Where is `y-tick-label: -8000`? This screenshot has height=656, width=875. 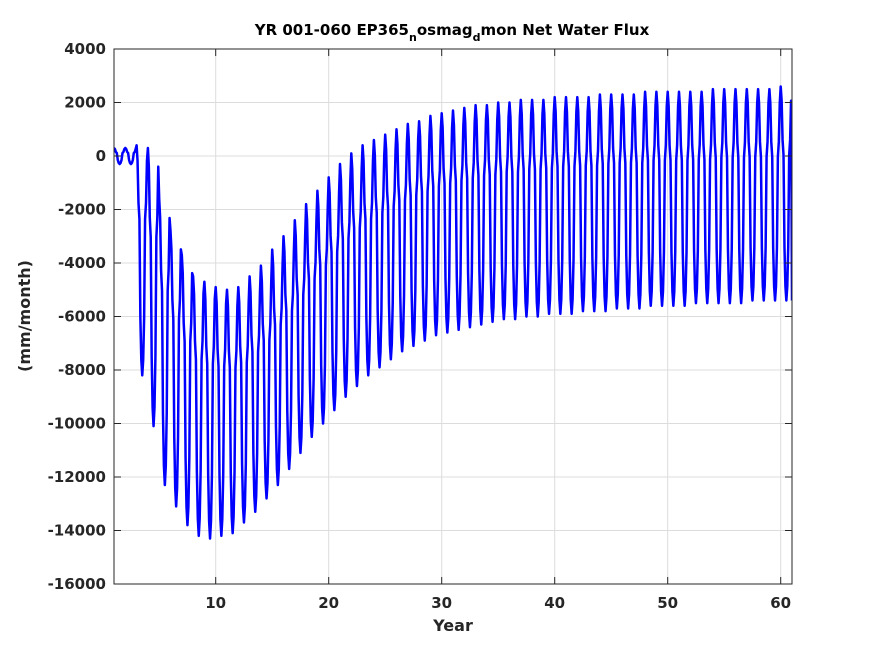
y-tick-label: -8000 is located at coordinates (82, 370).